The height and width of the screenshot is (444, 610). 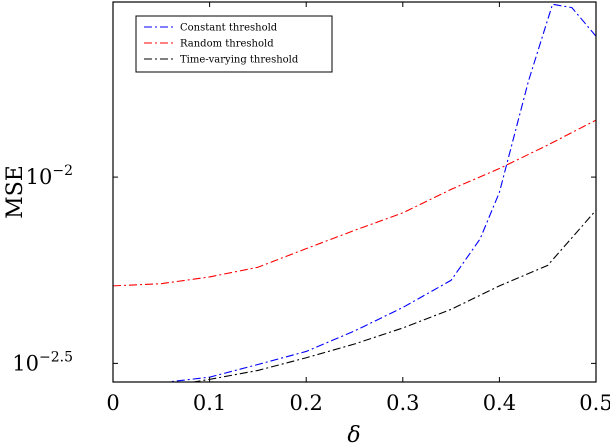 I want to click on legend-box, so click(x=234, y=44).